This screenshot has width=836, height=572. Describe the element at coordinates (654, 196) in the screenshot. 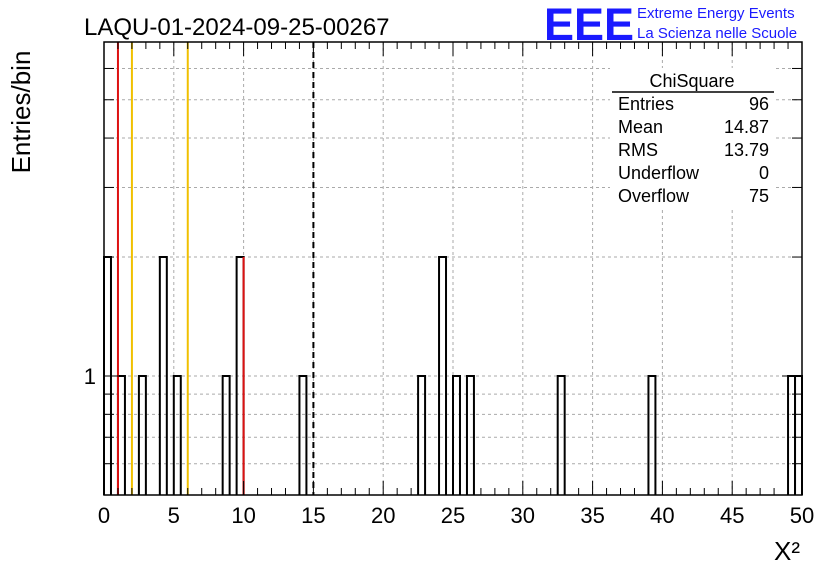

I see `stats-label: Overflow` at that location.